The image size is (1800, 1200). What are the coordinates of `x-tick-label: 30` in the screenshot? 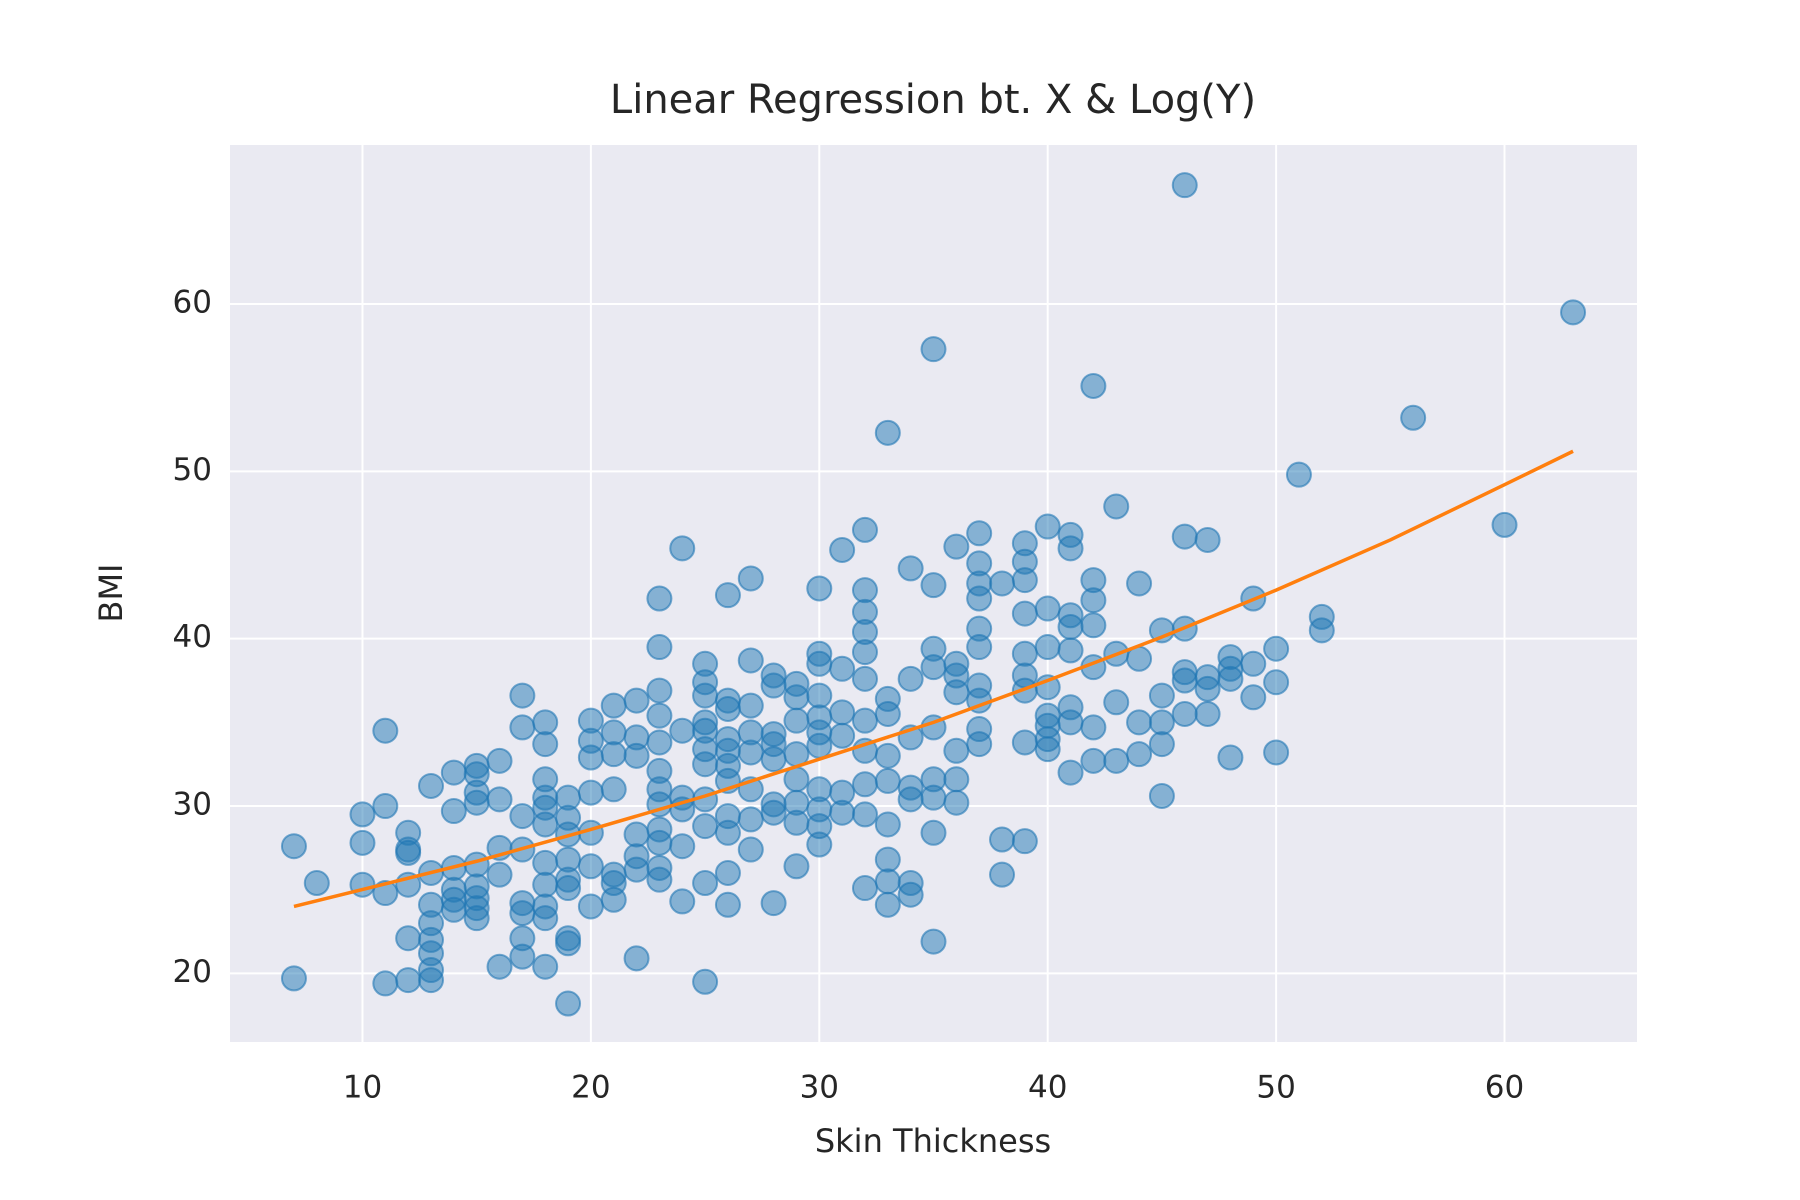 It's located at (819, 1088).